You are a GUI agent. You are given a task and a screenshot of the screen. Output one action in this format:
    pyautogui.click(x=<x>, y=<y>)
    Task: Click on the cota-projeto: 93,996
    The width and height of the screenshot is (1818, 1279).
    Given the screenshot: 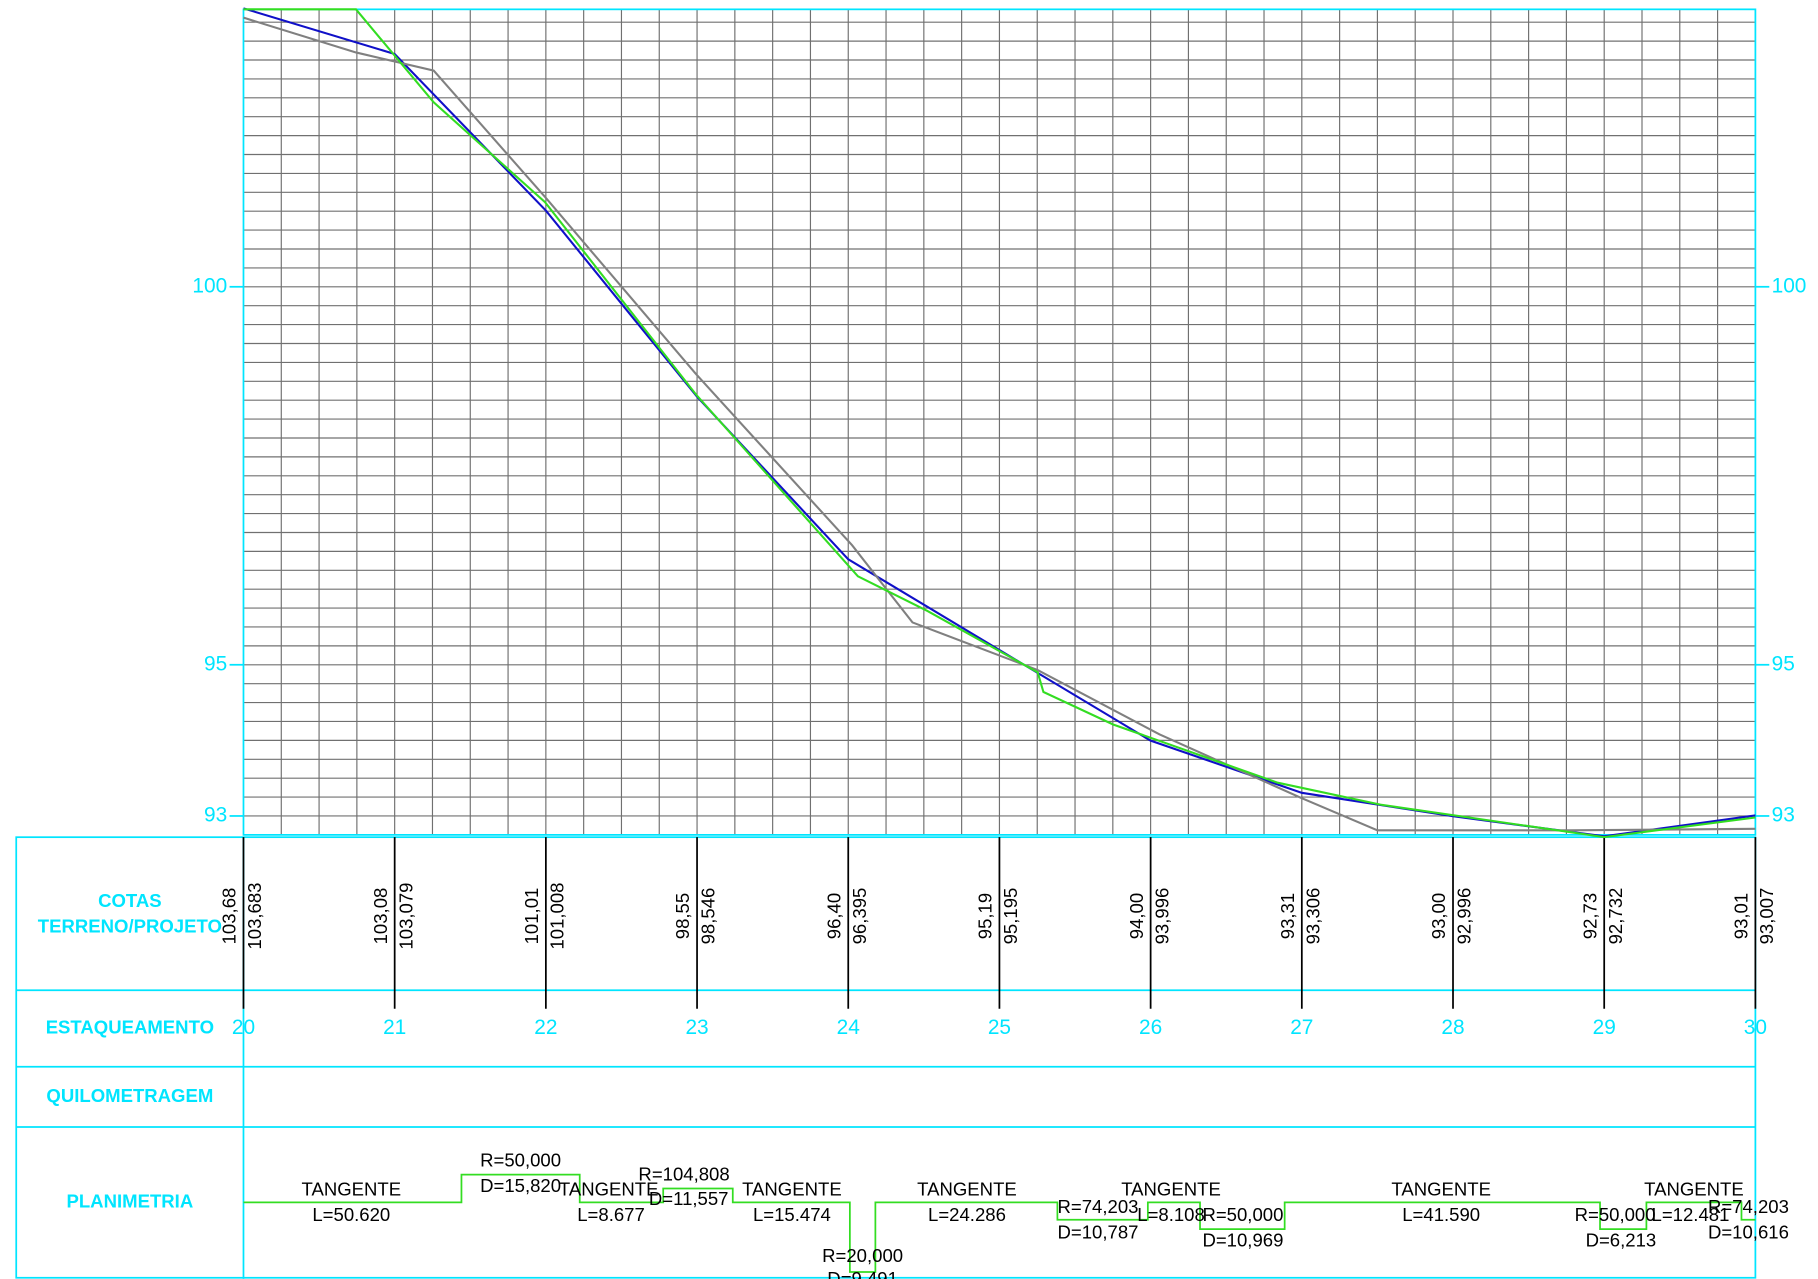 What is the action you would take?
    pyautogui.click(x=1161, y=916)
    